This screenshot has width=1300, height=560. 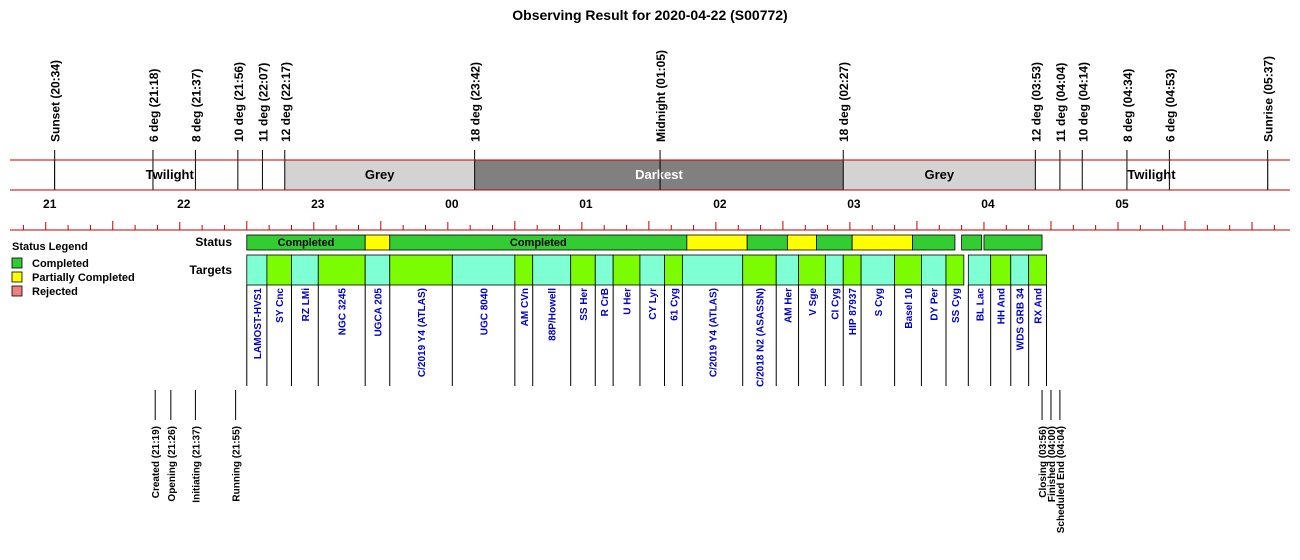 What do you see at coordinates (83, 278) in the screenshot?
I see `legend-item-label: Partially Completed` at bounding box center [83, 278].